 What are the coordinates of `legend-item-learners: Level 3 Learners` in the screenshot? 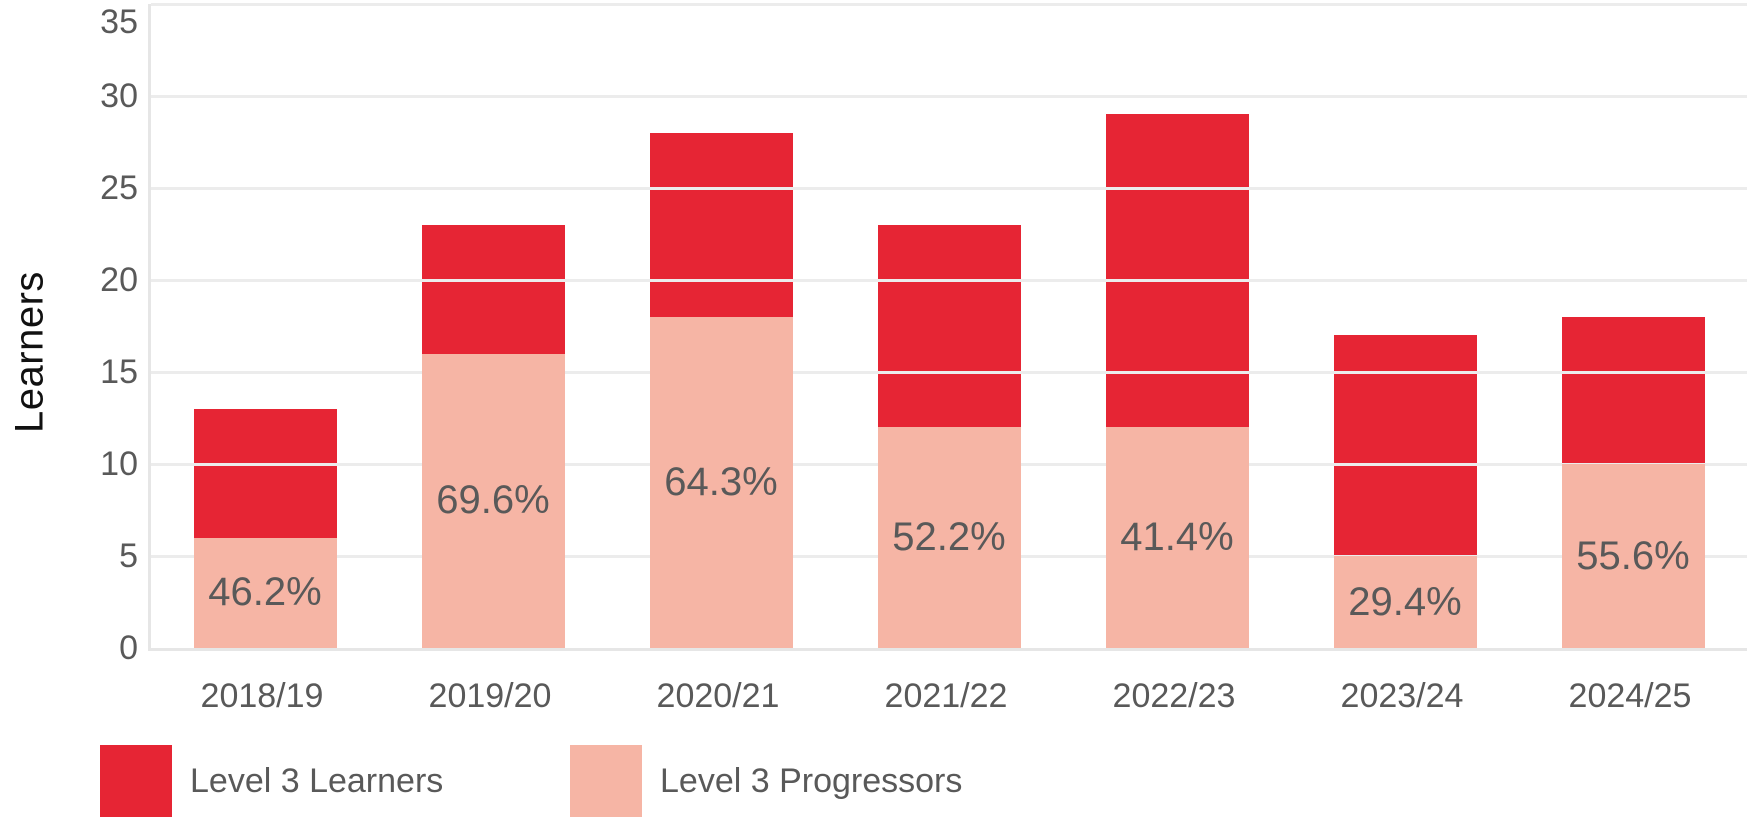 It's located at (271, 781).